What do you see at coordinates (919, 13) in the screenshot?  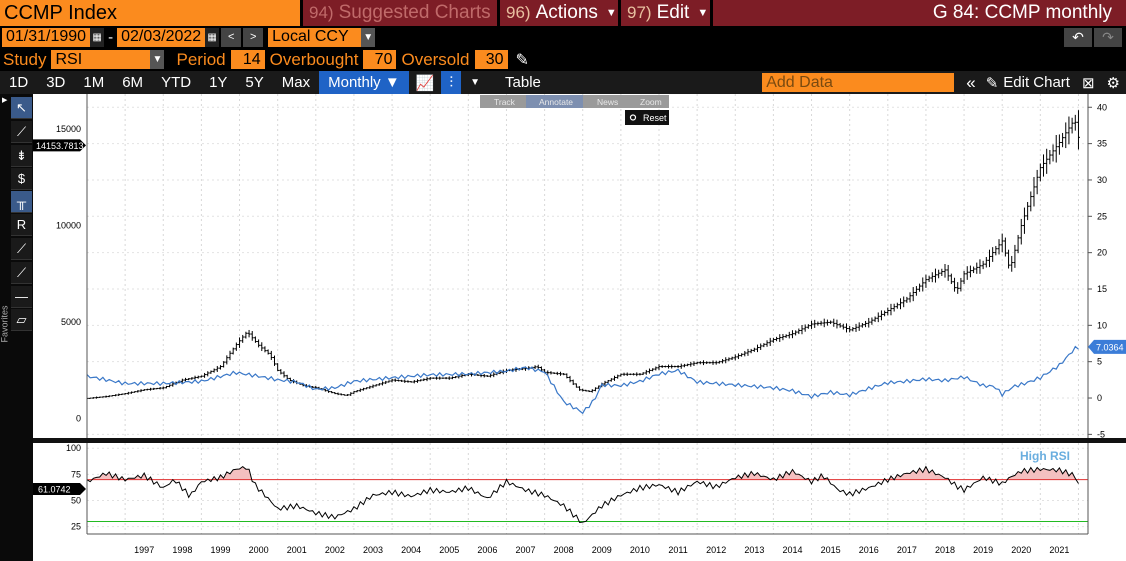 I see `page-title: G 84: CCMP monthly` at bounding box center [919, 13].